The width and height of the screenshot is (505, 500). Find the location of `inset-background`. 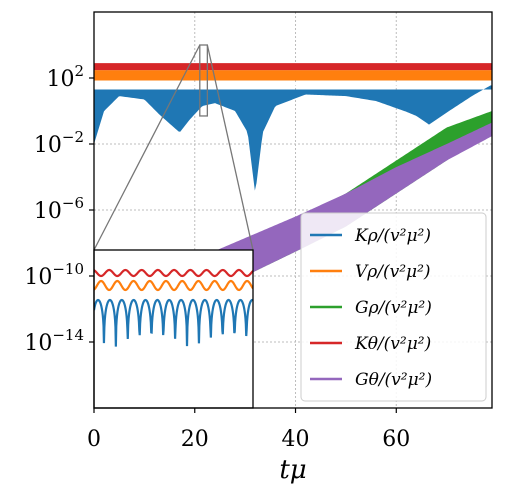

inset-background is located at coordinates (173, 329).